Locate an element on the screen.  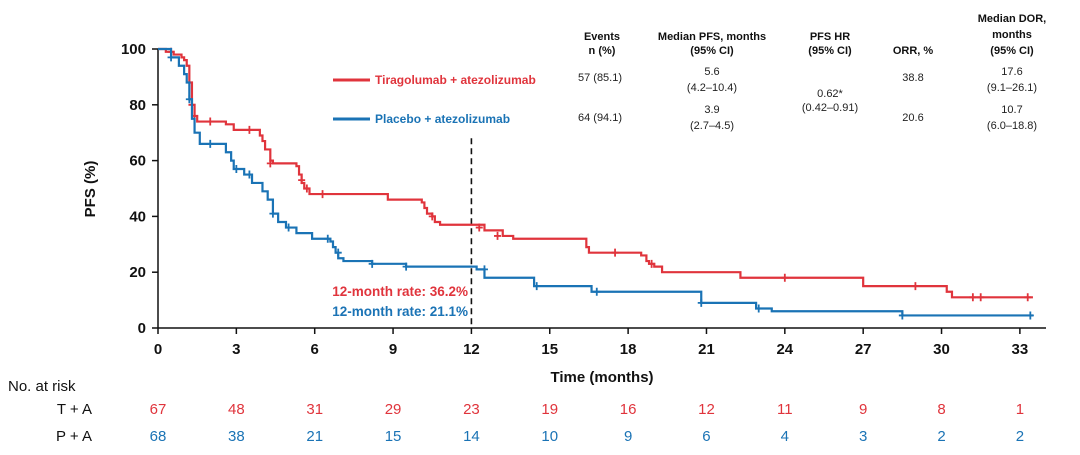
y-tick-label: 100 is located at coordinates (133, 49).